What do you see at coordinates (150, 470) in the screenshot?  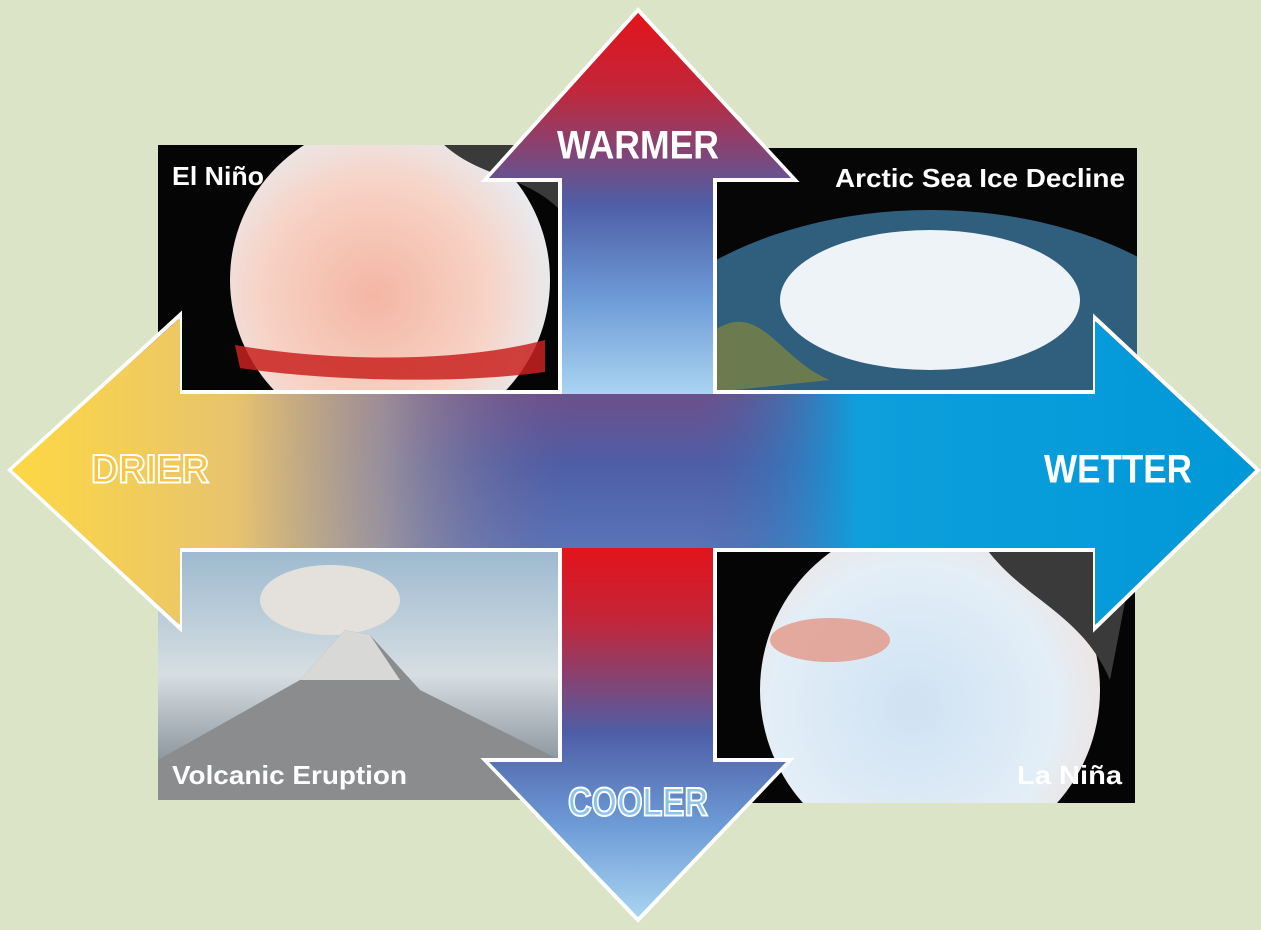 I see `label-drier: DRIER` at bounding box center [150, 470].